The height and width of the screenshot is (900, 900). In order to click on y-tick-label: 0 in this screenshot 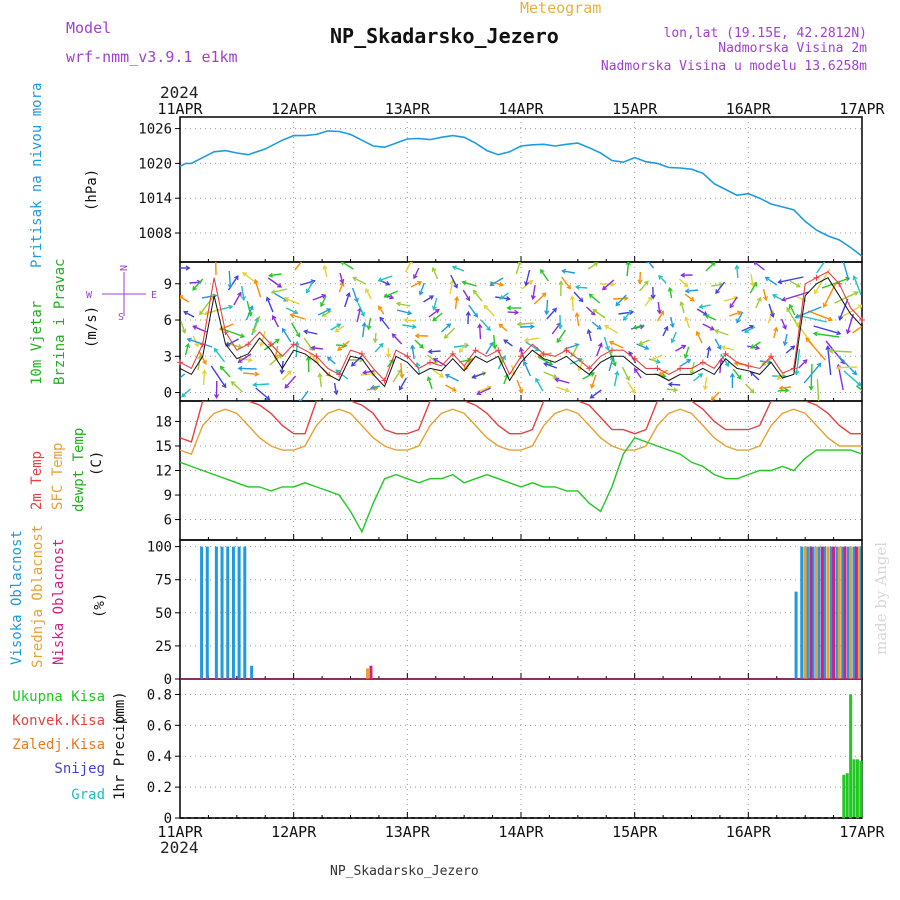, I will do `click(168, 819)`.